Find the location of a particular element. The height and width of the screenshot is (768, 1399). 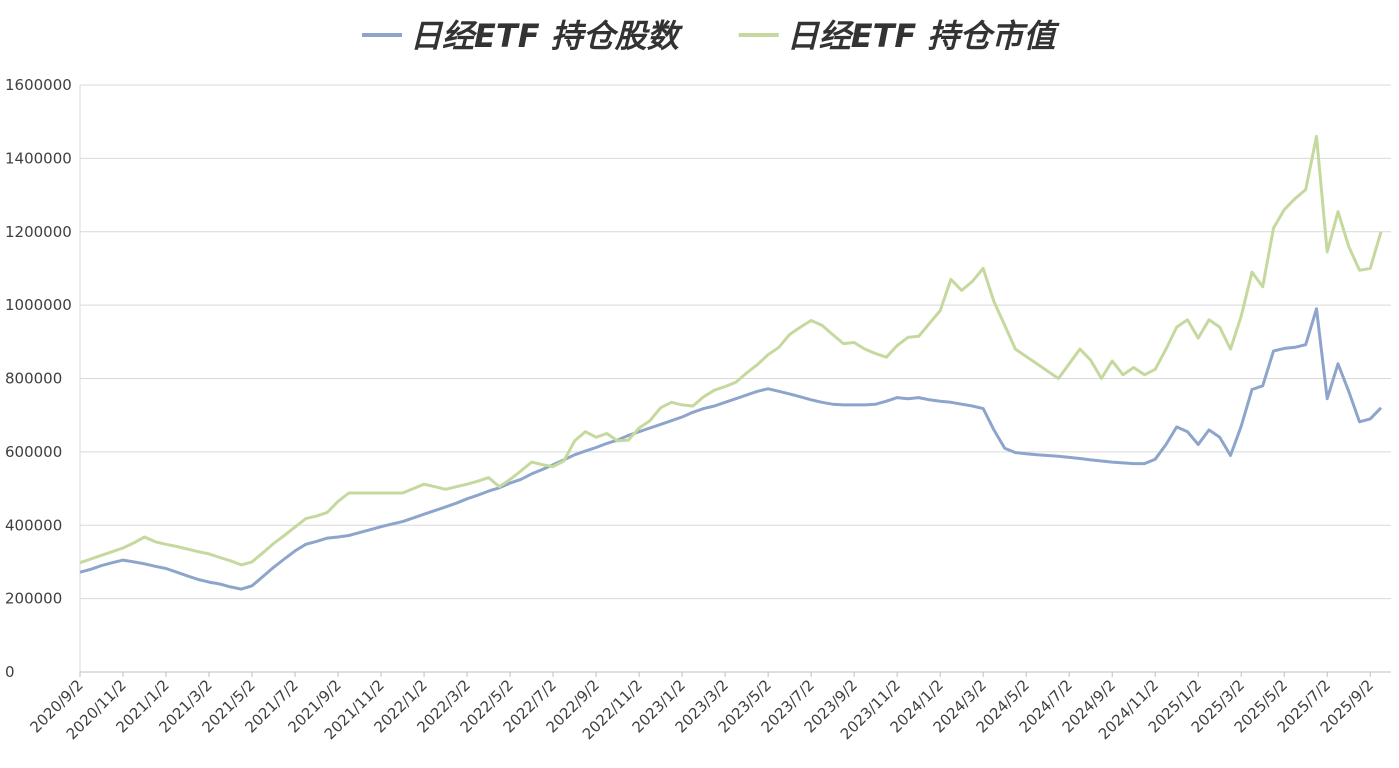

y-tick-label: 0 is located at coordinates (10, 672).